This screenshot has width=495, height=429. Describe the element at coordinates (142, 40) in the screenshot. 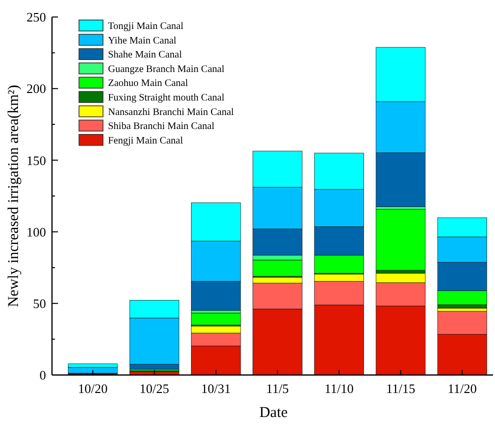

I see `legend-label: Yihe Main Canal` at that location.